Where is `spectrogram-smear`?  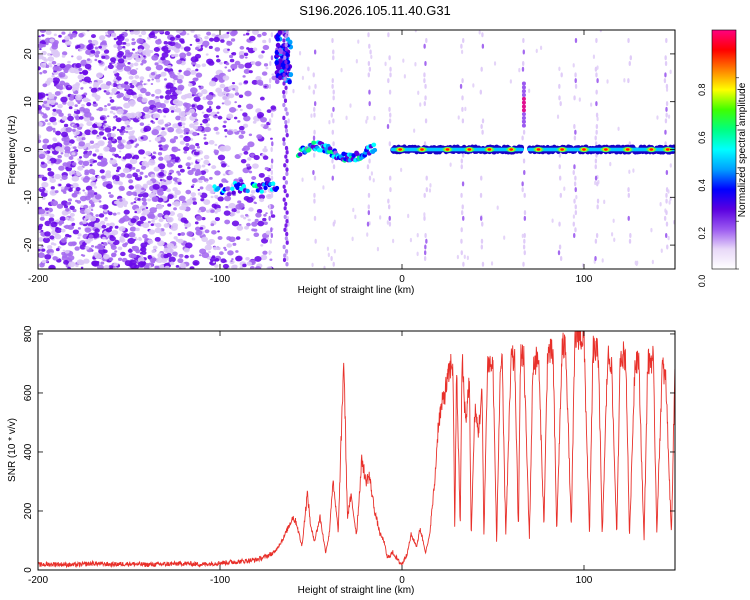
spectrogram-smear is located at coordinates (523, 106).